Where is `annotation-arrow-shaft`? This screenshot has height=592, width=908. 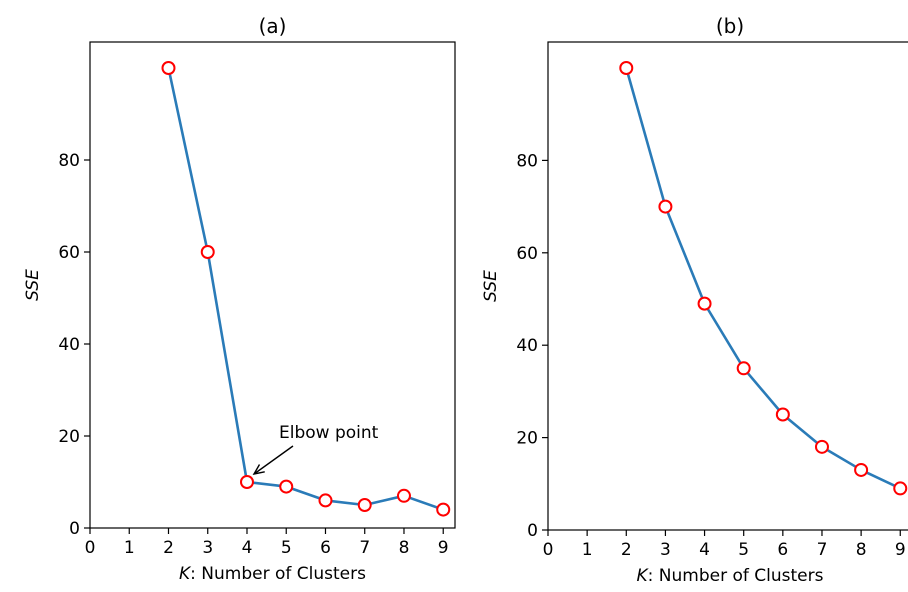 annotation-arrow-shaft is located at coordinates (273, 460).